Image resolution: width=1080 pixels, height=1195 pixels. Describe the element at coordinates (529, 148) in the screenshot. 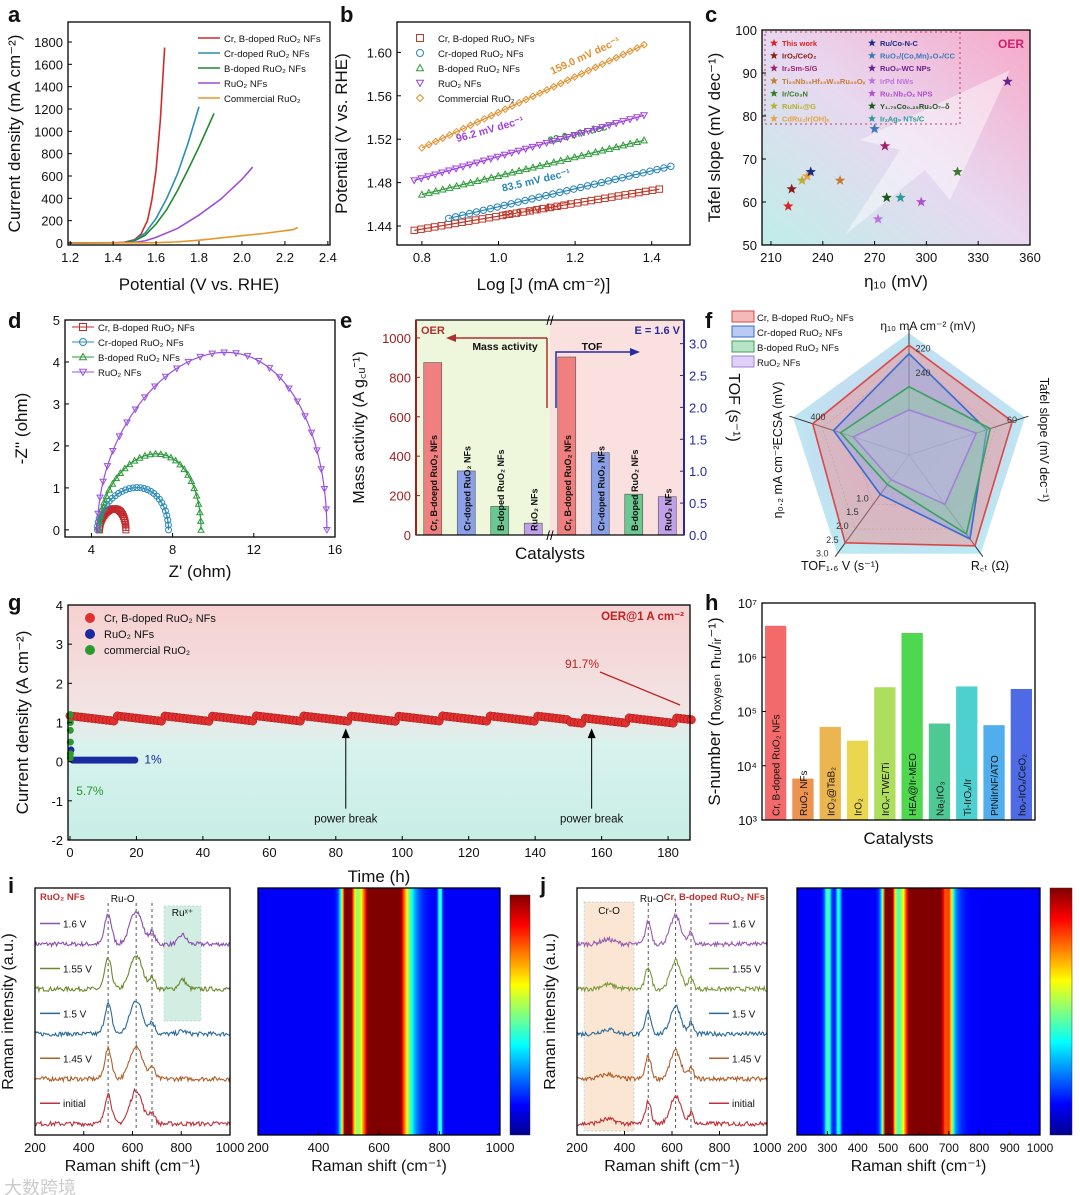

I see `series` at that location.